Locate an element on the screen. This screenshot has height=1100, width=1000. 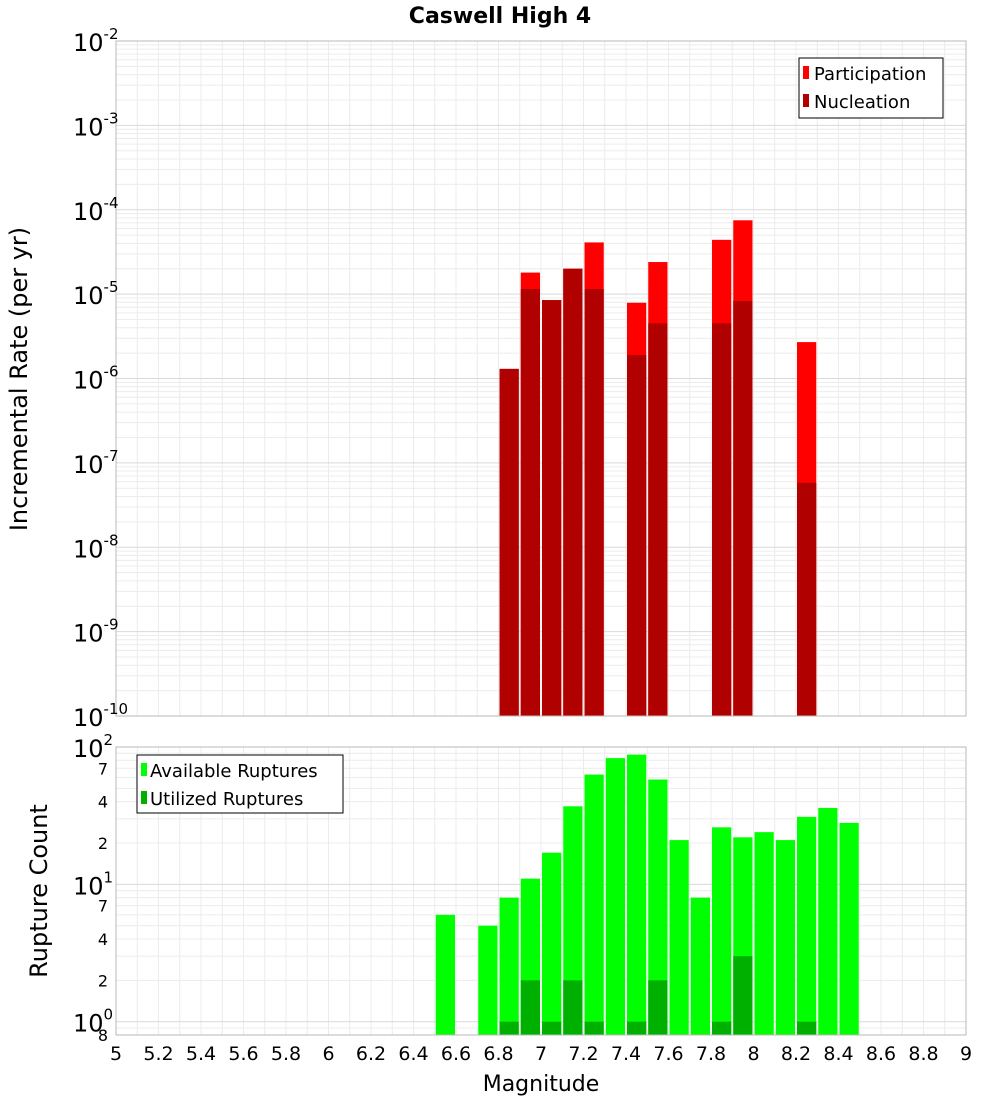
x-tick-label: 8 is located at coordinates (753, 1054).